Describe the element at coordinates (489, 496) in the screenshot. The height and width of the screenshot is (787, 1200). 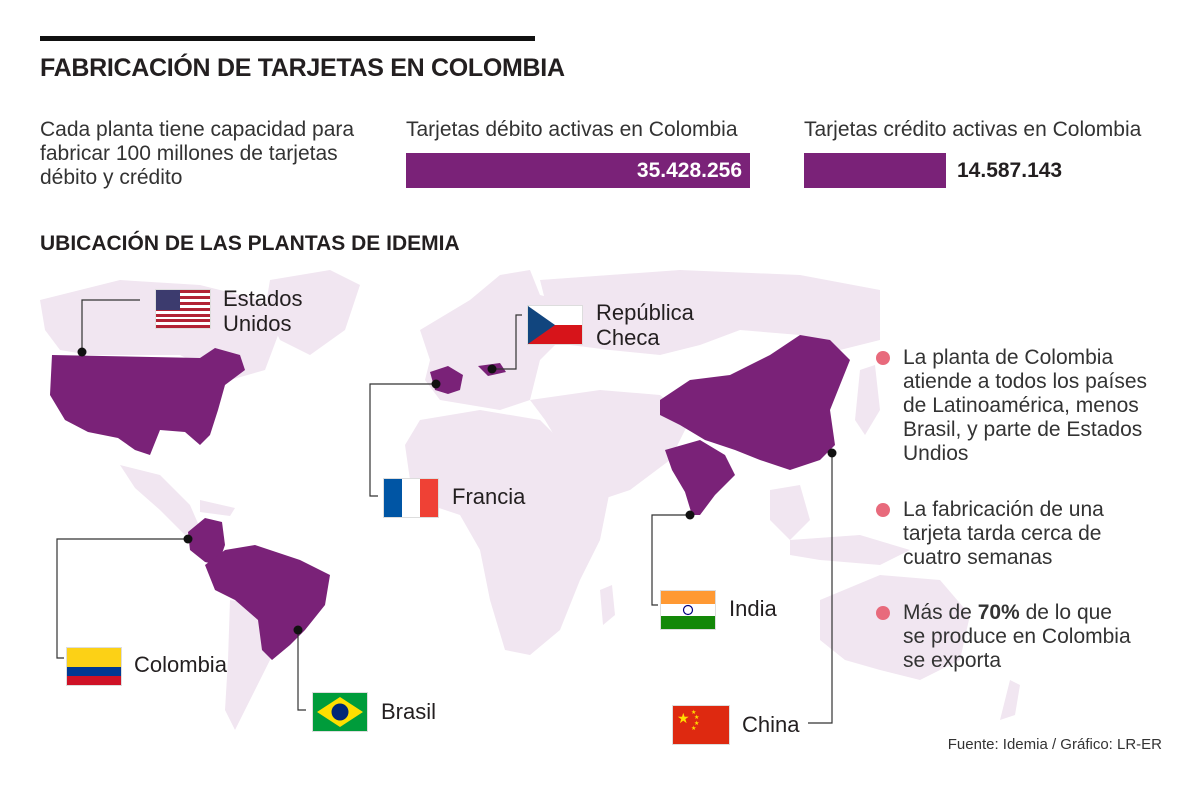
I see `france-label: Francia` at that location.